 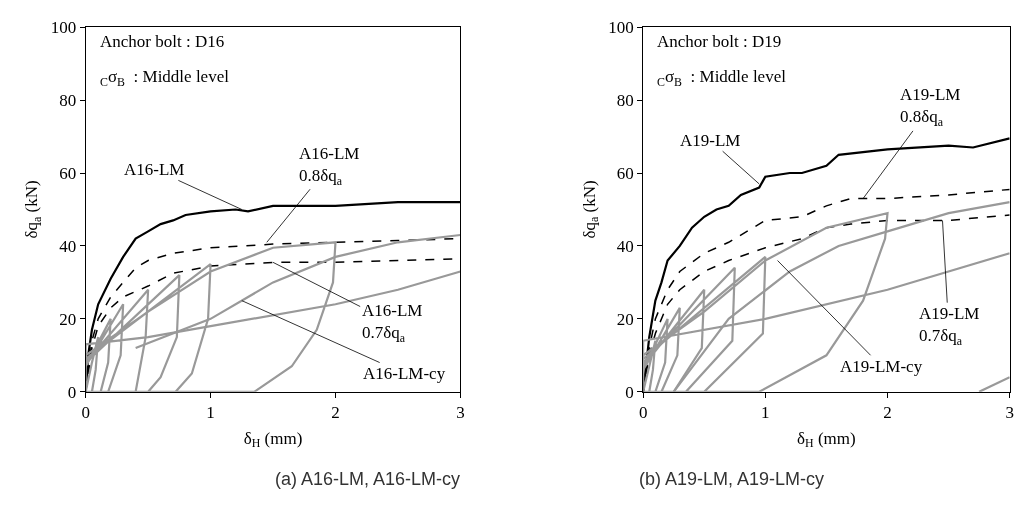 I want to click on annotation: A19-LM, so click(x=710, y=140).